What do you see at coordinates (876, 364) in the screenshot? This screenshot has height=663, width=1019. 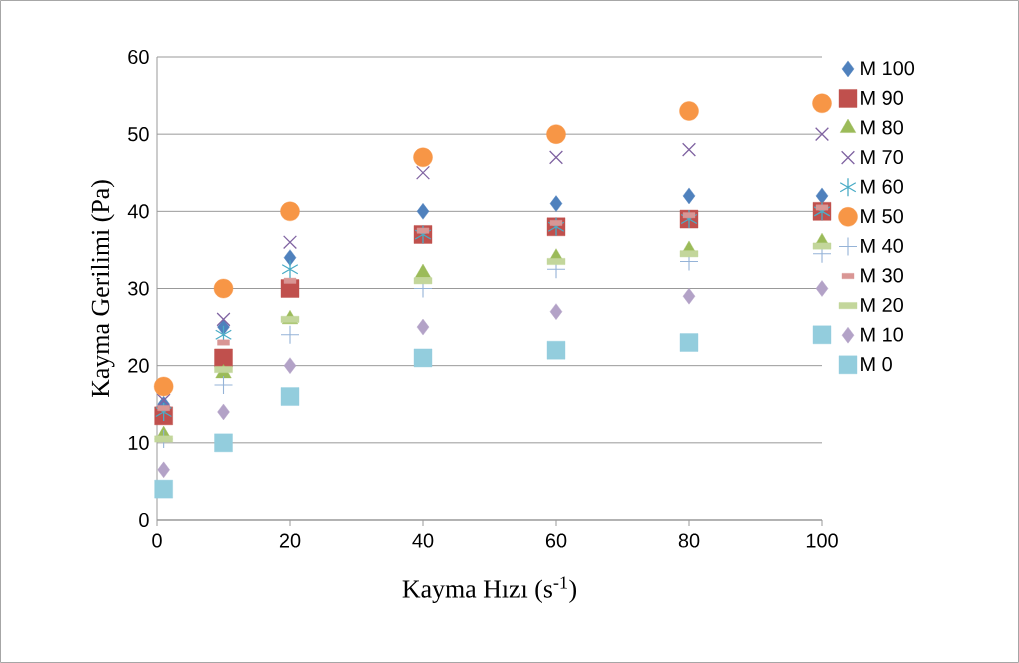 I see `legend-label: M 0` at bounding box center [876, 364].